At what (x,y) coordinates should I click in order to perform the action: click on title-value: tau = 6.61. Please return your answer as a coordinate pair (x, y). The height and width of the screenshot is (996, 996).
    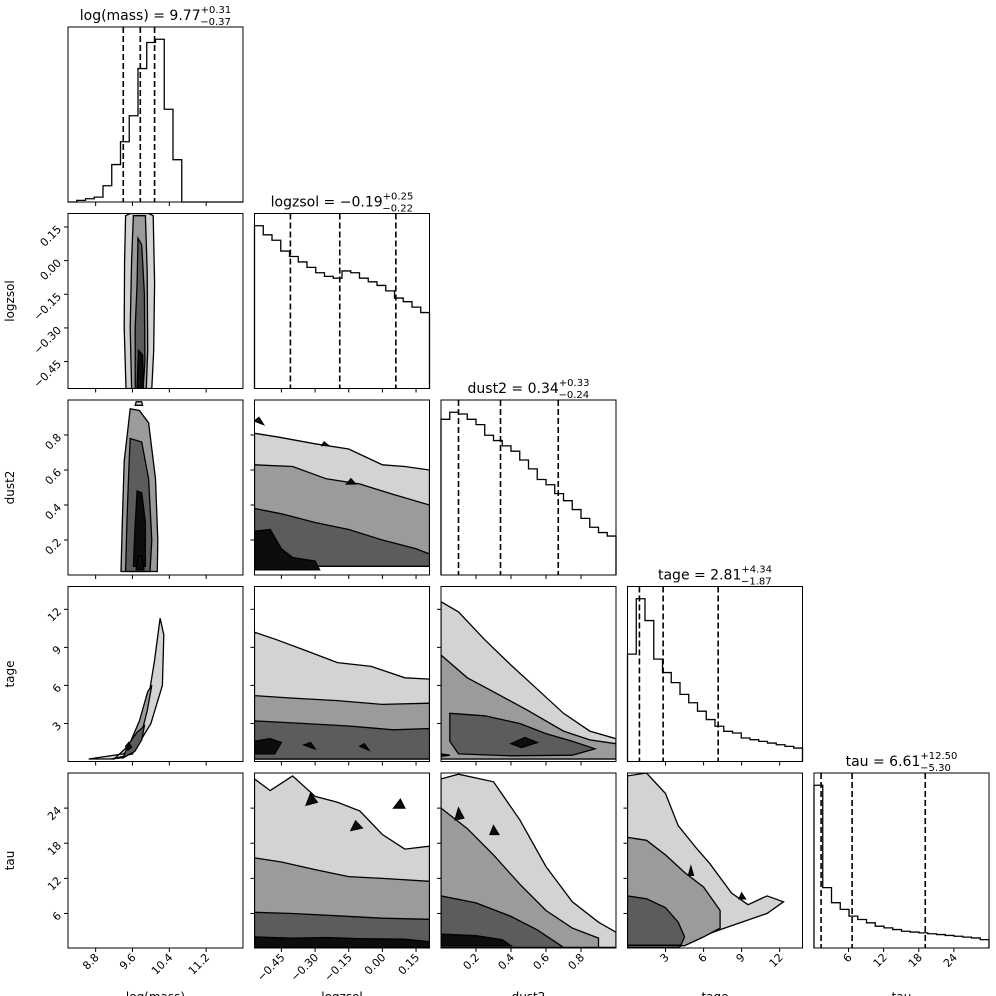
    Looking at the image, I should click on (883, 762).